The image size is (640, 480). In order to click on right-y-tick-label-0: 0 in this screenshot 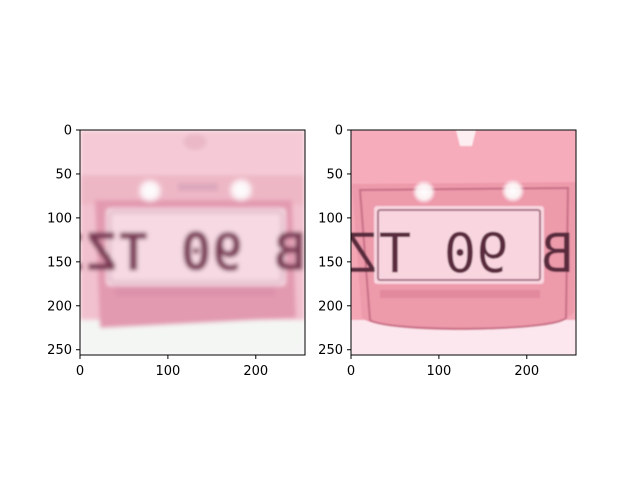, I will do `click(339, 131)`.